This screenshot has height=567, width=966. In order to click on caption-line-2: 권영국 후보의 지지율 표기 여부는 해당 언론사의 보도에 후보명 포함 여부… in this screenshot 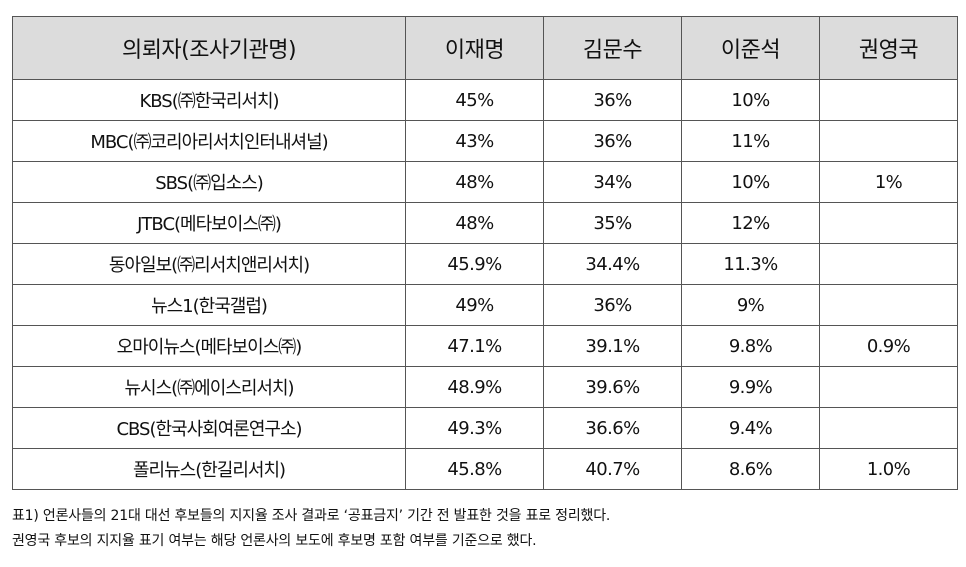, I will do `click(274, 541)`.